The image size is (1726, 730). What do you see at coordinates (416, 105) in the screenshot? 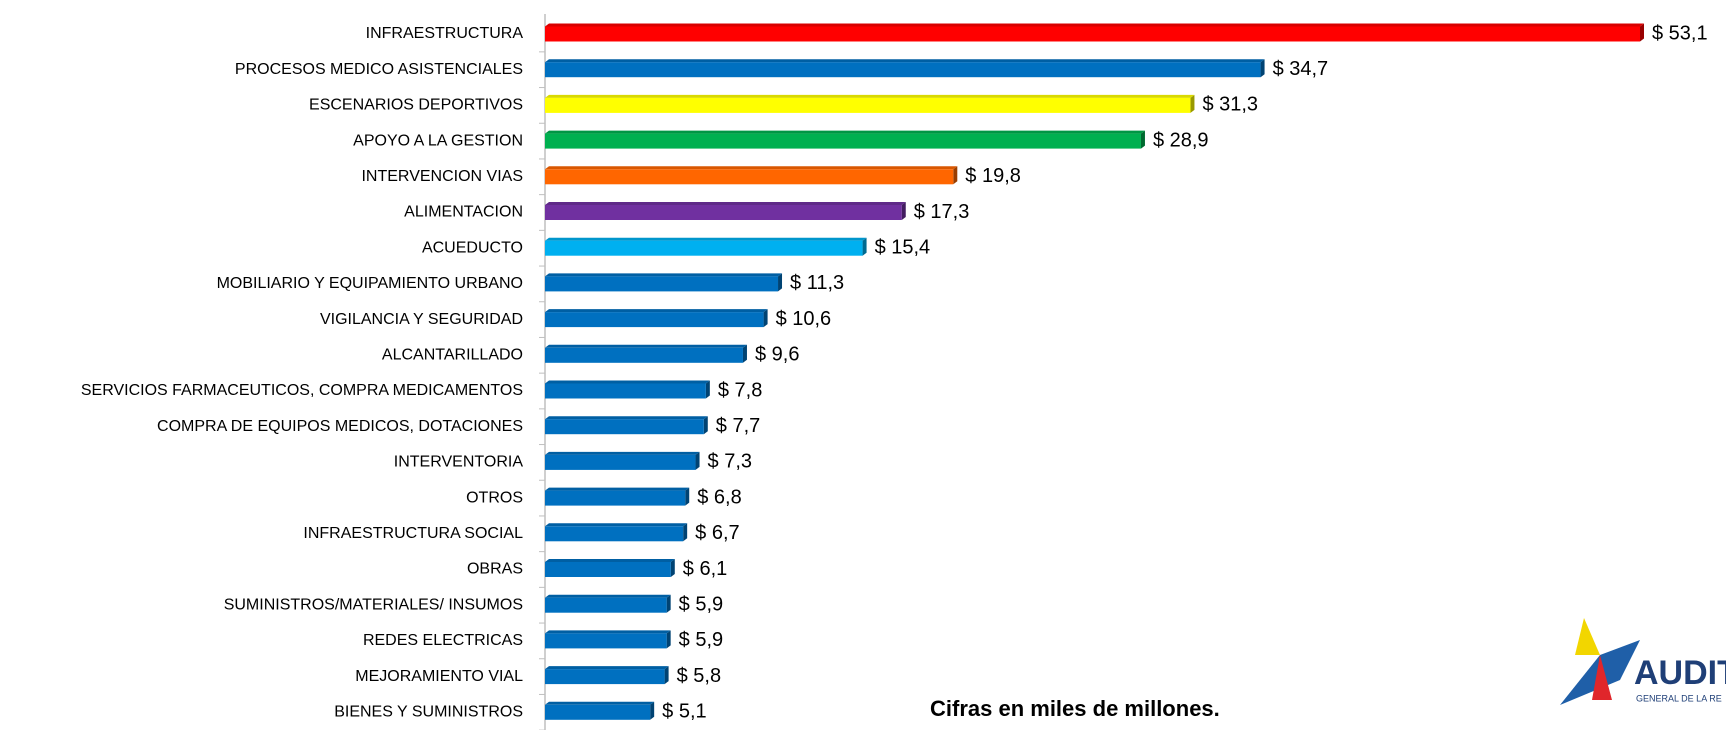
I see `category-label: ESCENARIOS DEPORTIVOS` at bounding box center [416, 105].